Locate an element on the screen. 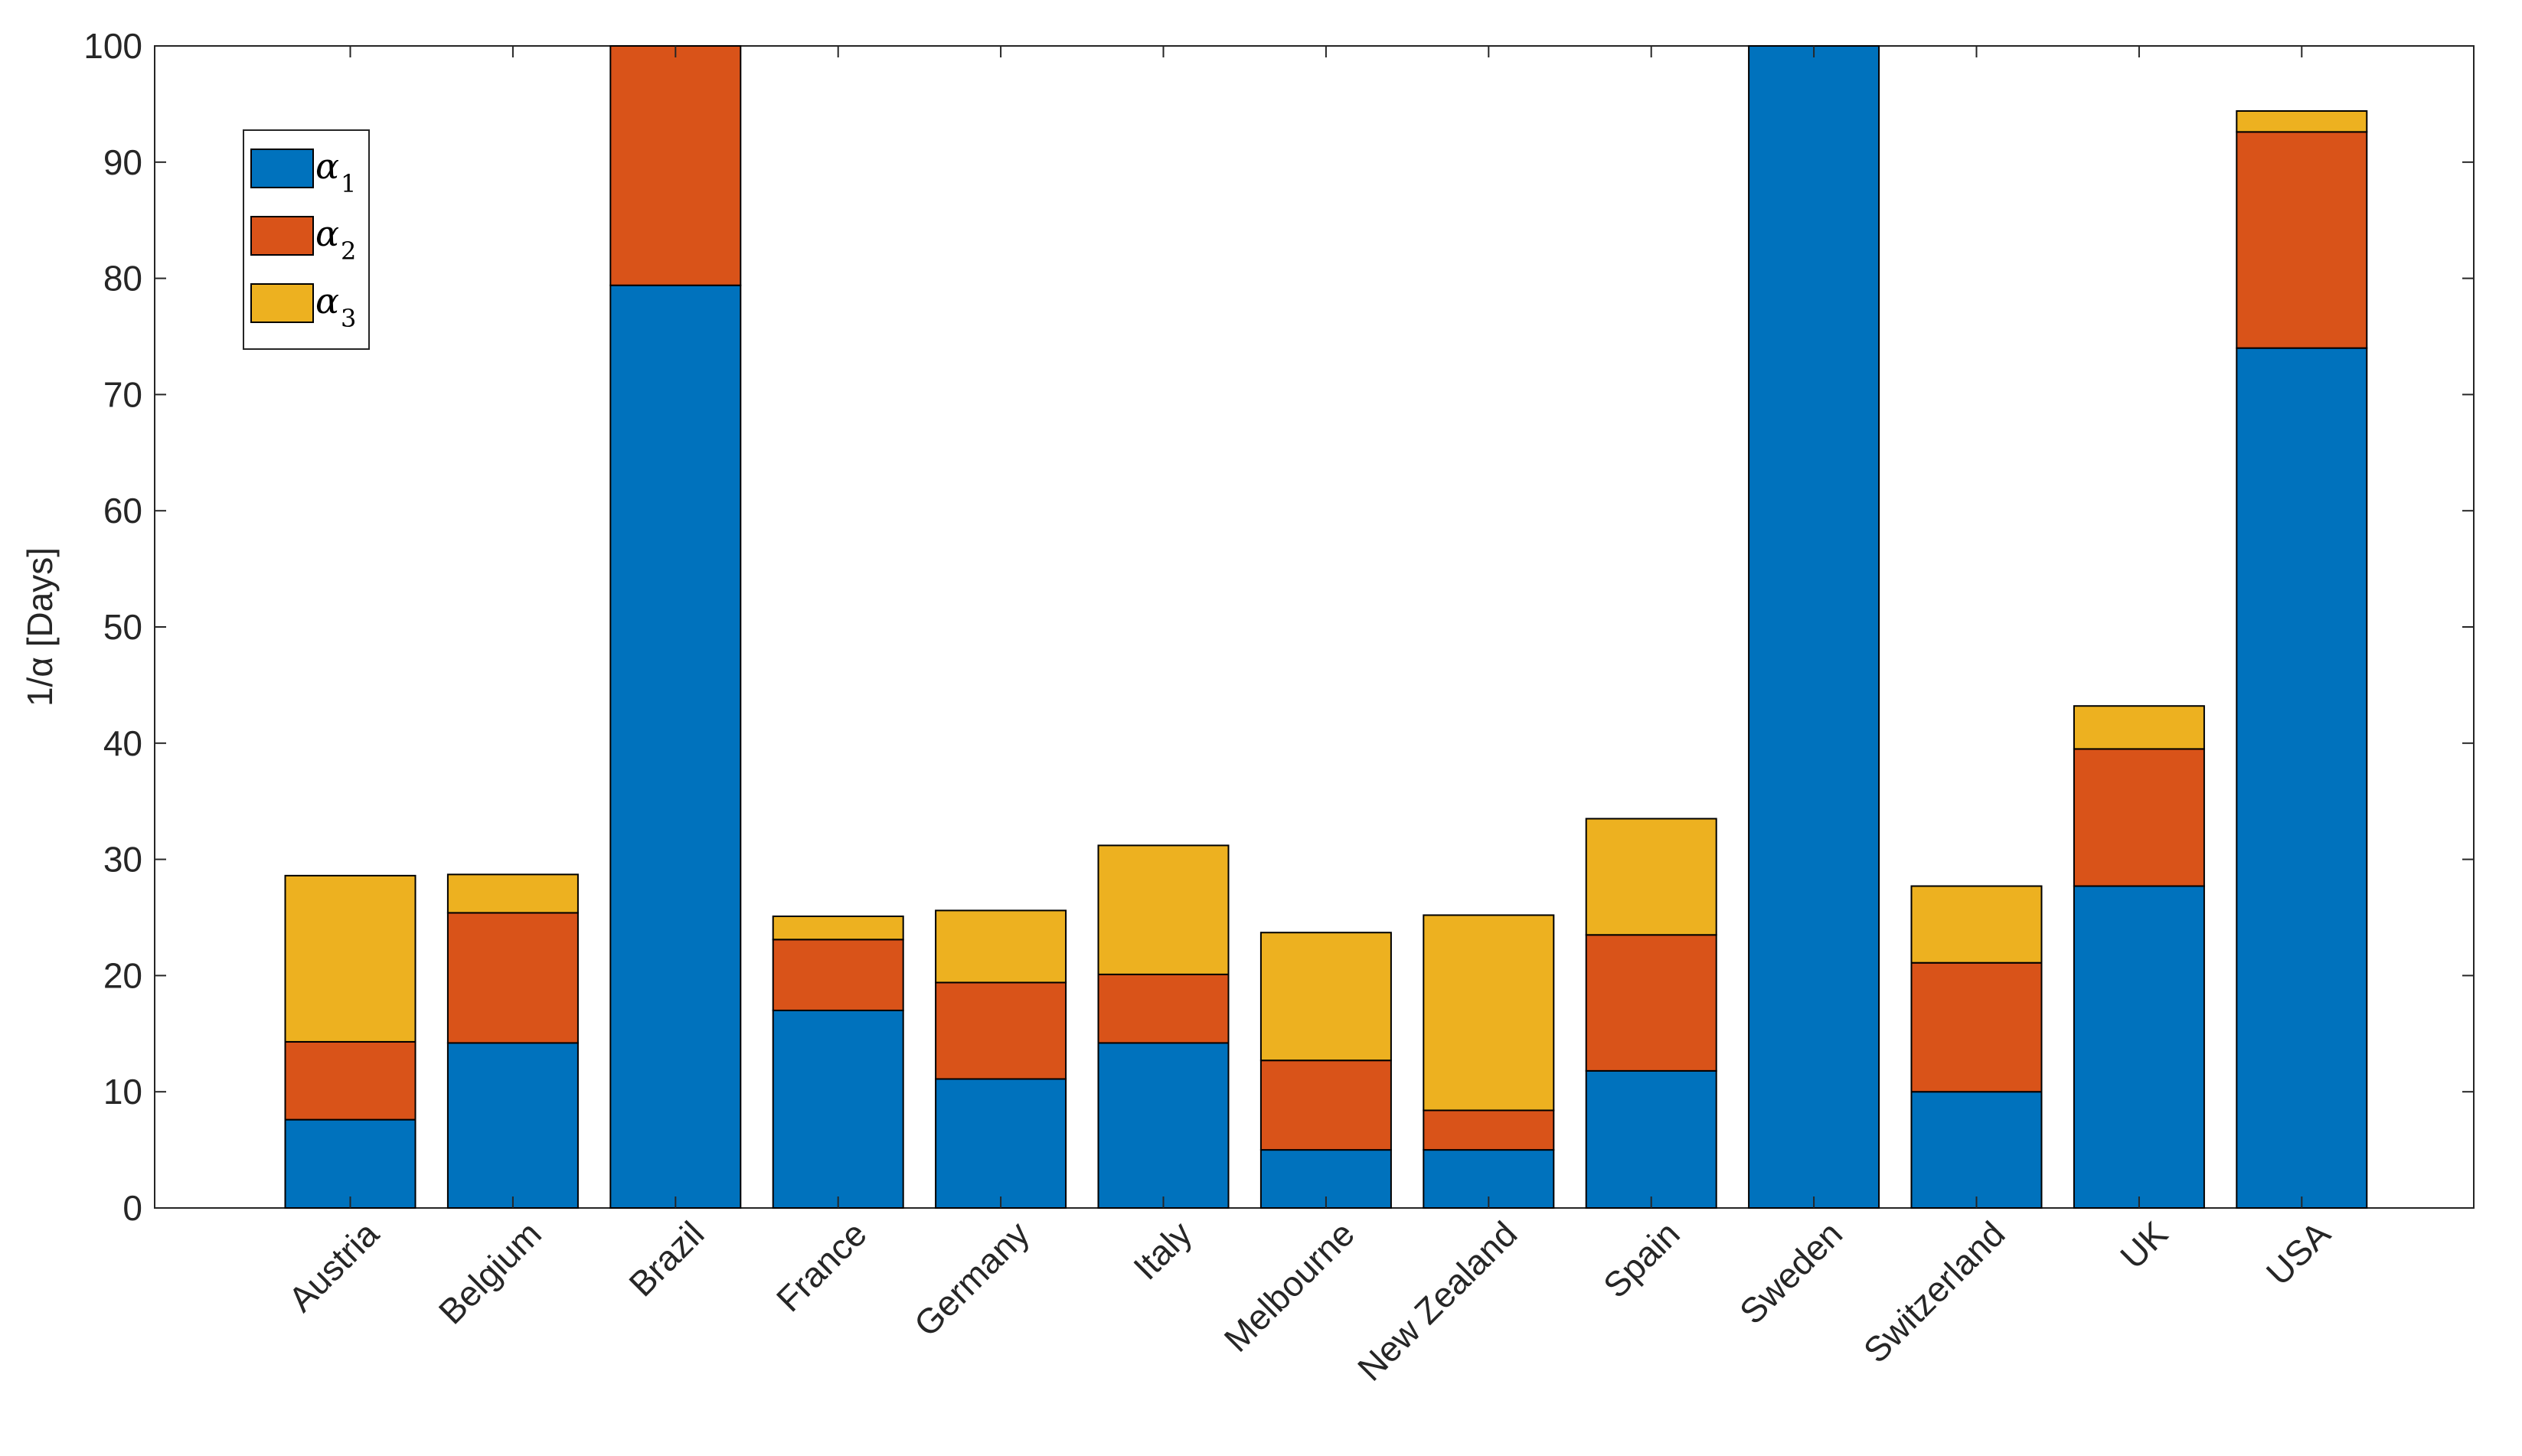 The image size is (2522, 1456). bar-segment-france-alpha1 is located at coordinates (838, 1109).